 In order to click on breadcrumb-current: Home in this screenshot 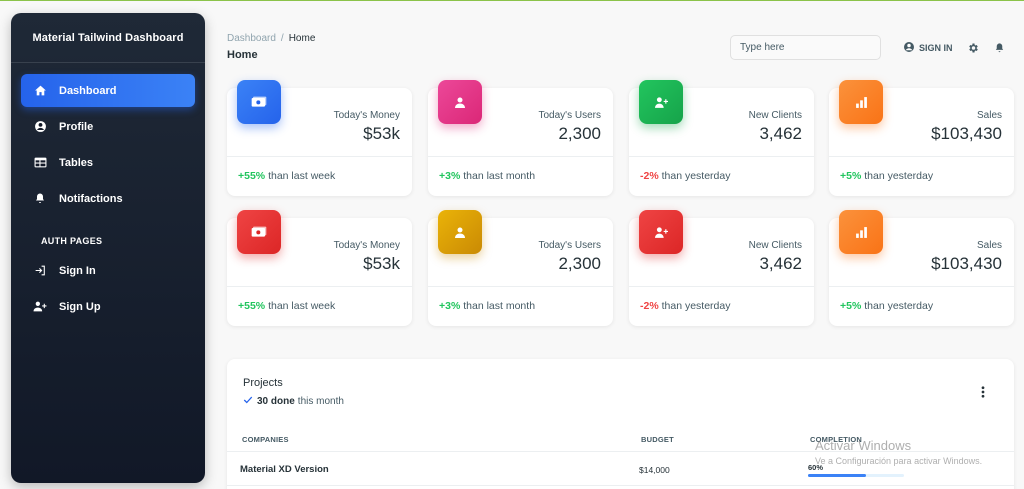, I will do `click(302, 38)`.